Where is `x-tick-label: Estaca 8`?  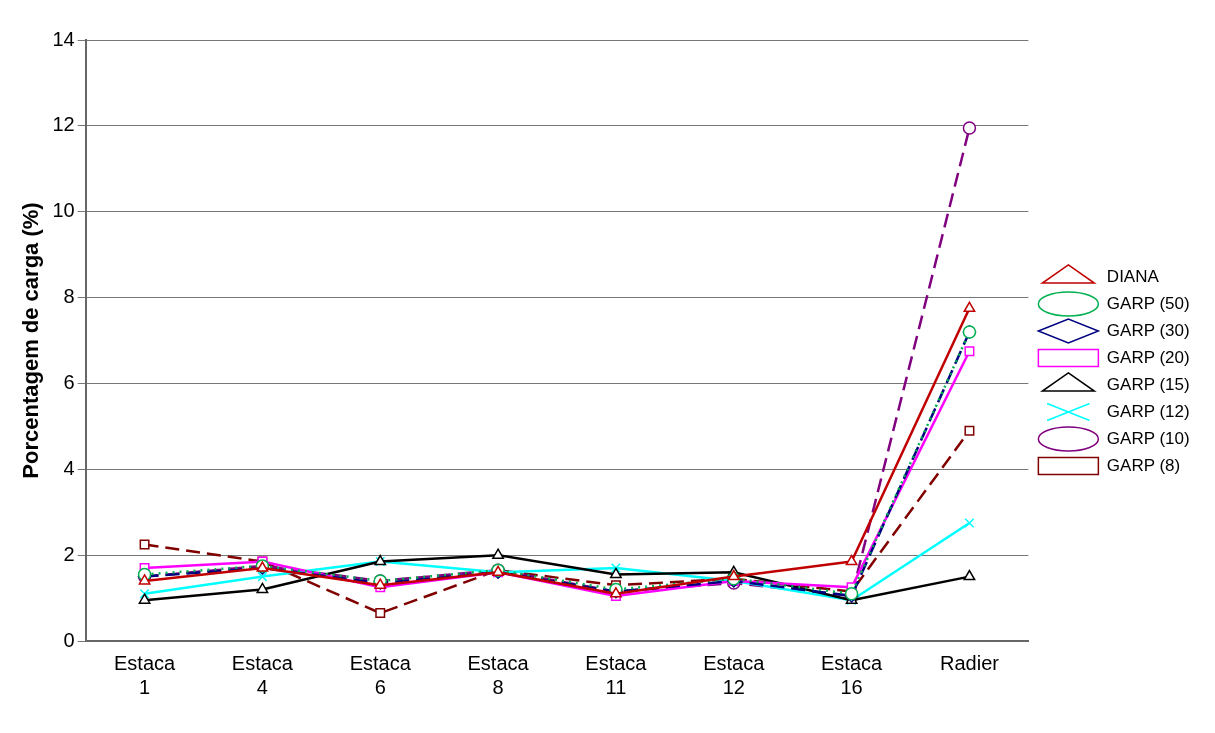
x-tick-label: Estaca 8 is located at coordinates (498, 674).